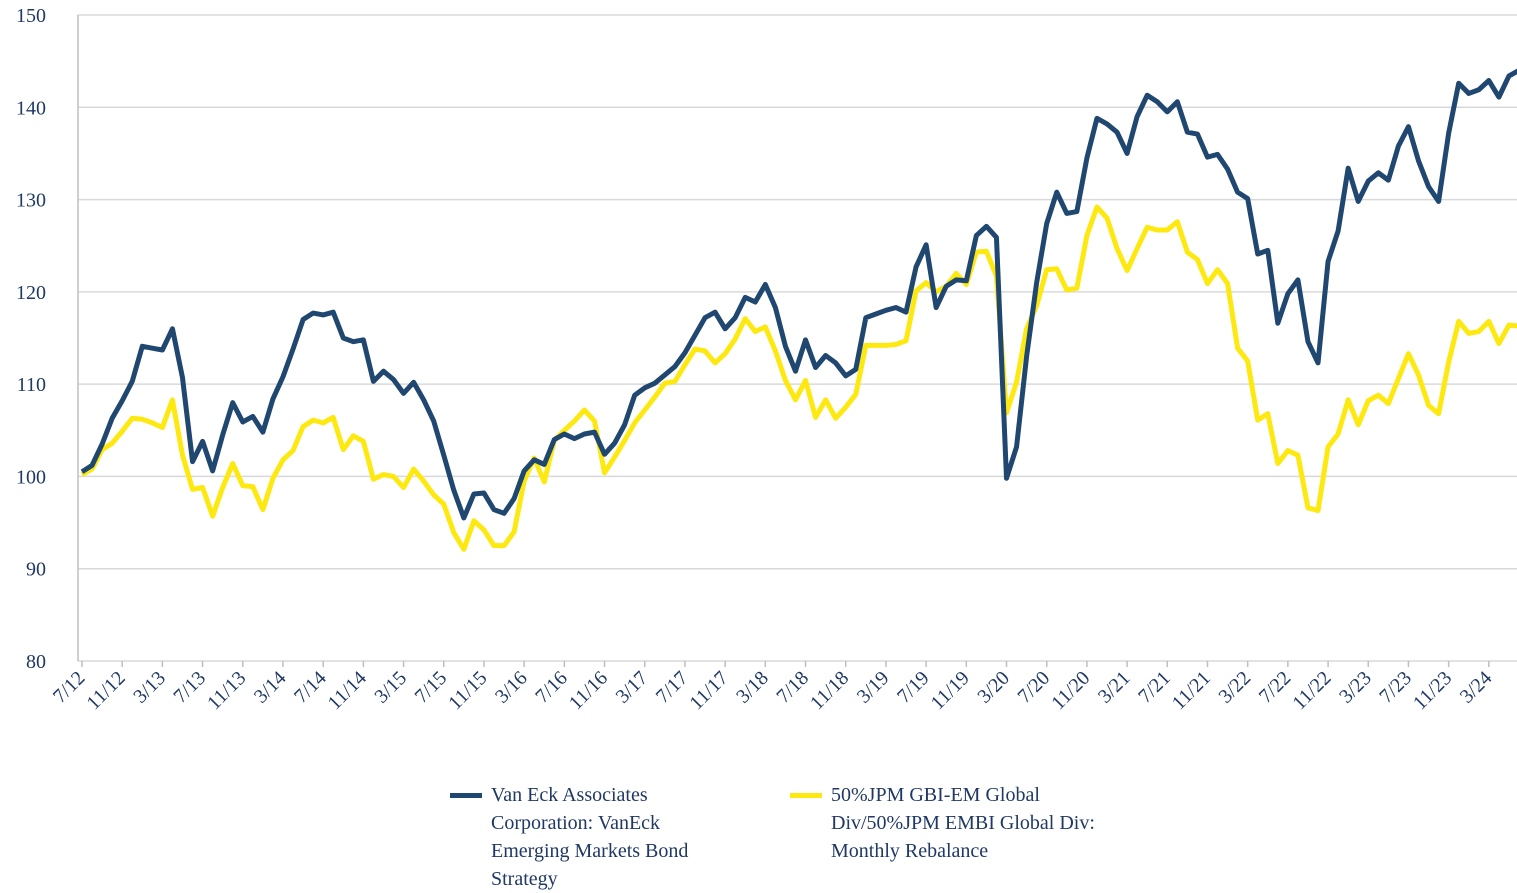  What do you see at coordinates (551, 687) in the screenshot?
I see `x-tick-label: 7/16` at bounding box center [551, 687].